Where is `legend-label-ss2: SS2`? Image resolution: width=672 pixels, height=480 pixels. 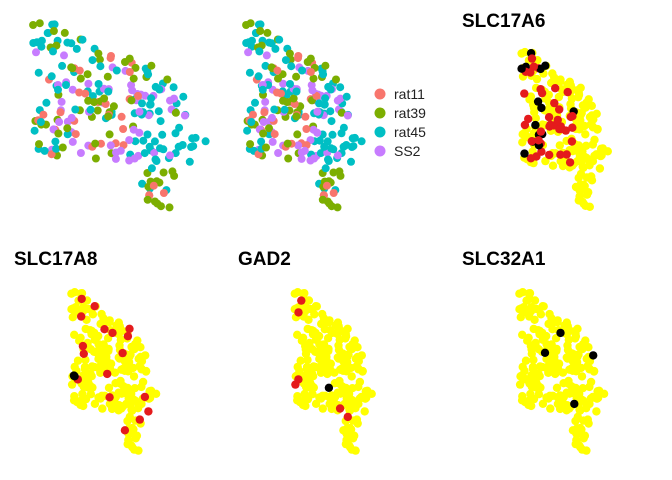 legend-label-ss2: SS2 is located at coordinates (407, 151).